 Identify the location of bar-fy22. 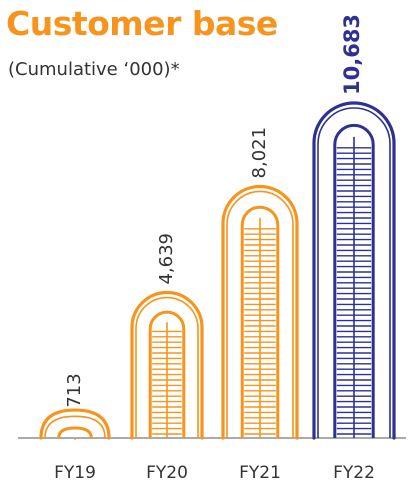
(354, 270).